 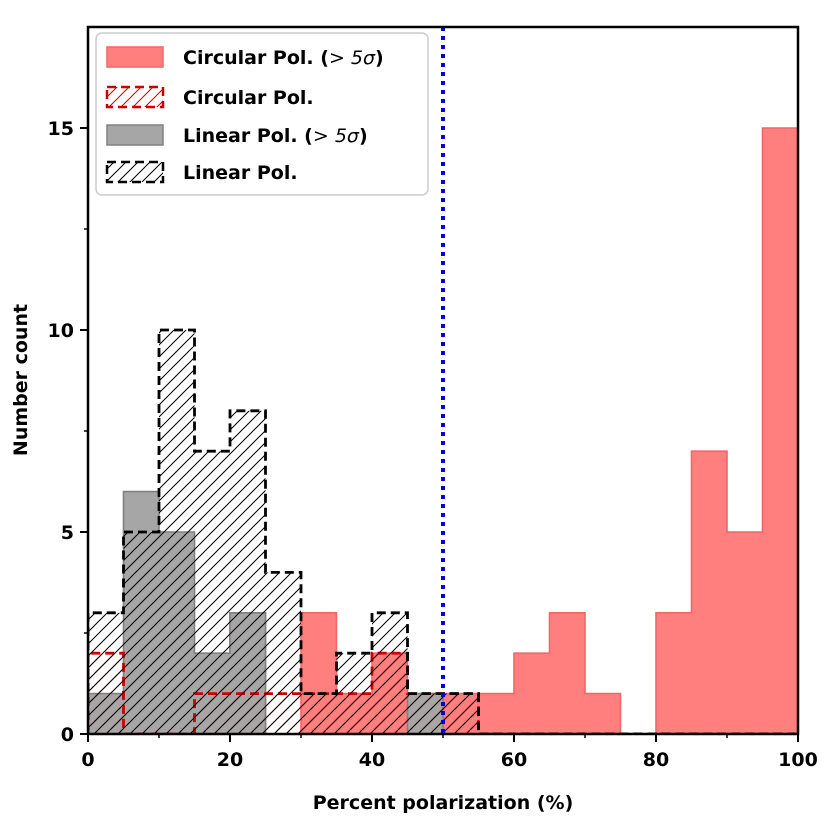 I want to click on legend-entry-linear: Linear Pol., so click(x=201, y=172).